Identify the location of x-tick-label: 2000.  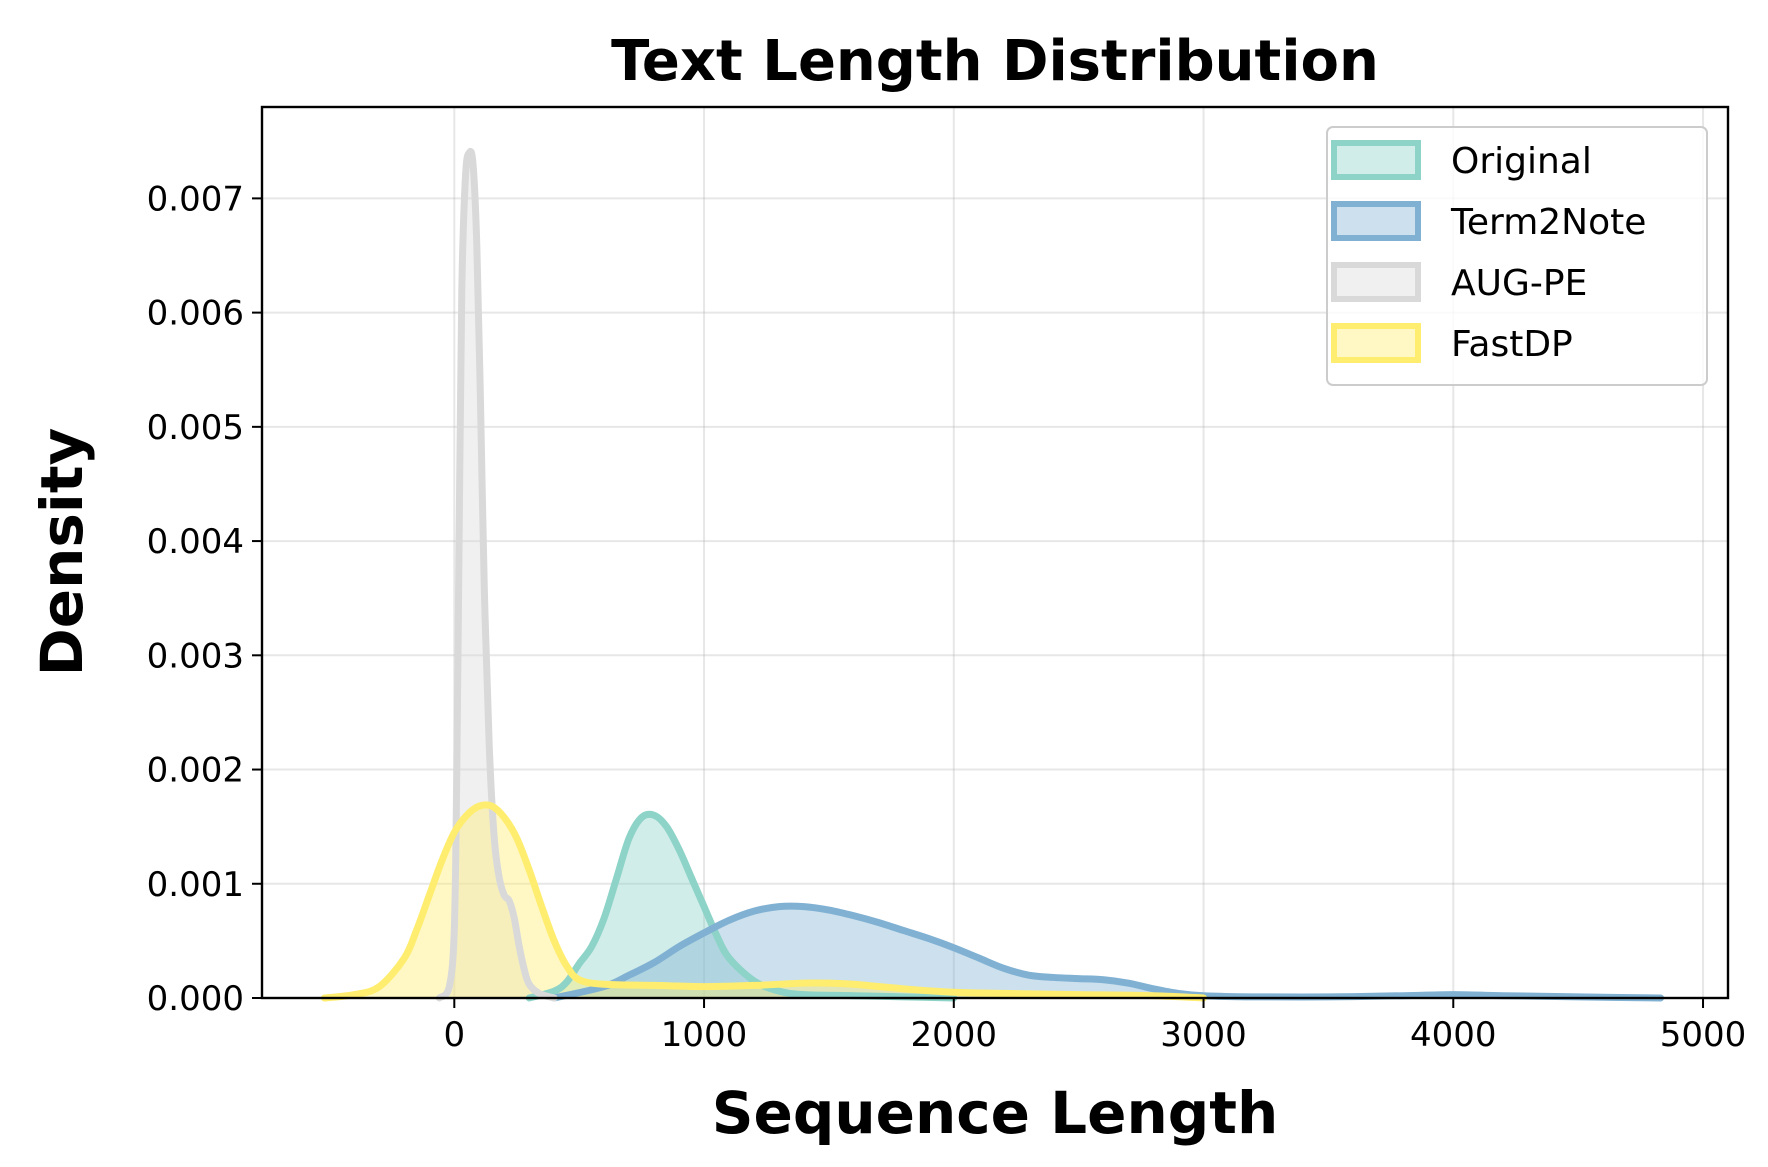
(954, 1035).